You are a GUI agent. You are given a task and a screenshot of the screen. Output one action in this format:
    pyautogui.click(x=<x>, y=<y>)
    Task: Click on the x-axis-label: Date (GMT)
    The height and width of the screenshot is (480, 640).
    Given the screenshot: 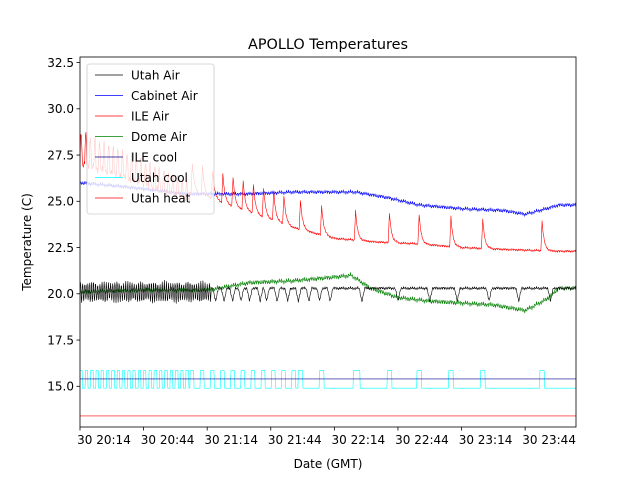 What is the action you would take?
    pyautogui.click(x=328, y=464)
    